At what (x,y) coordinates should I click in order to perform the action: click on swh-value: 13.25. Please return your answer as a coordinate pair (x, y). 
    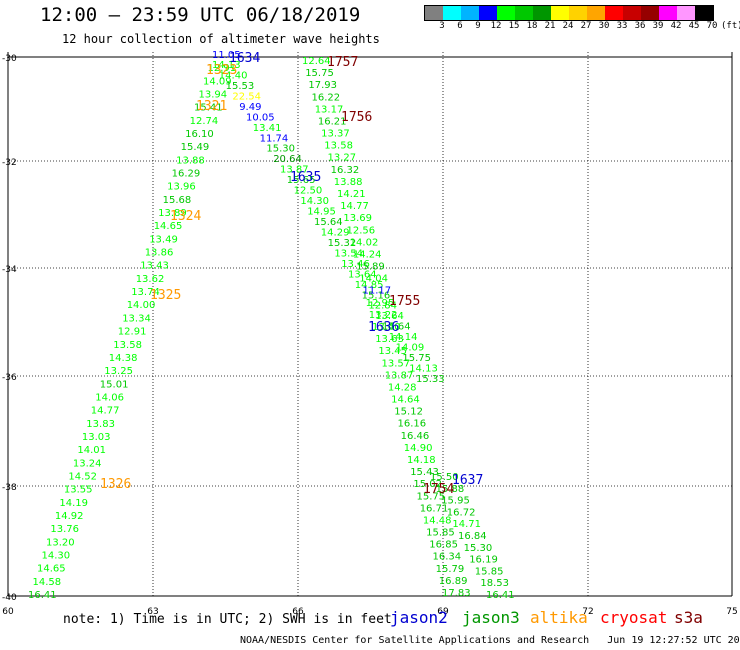
    Looking at the image, I should click on (118, 371).